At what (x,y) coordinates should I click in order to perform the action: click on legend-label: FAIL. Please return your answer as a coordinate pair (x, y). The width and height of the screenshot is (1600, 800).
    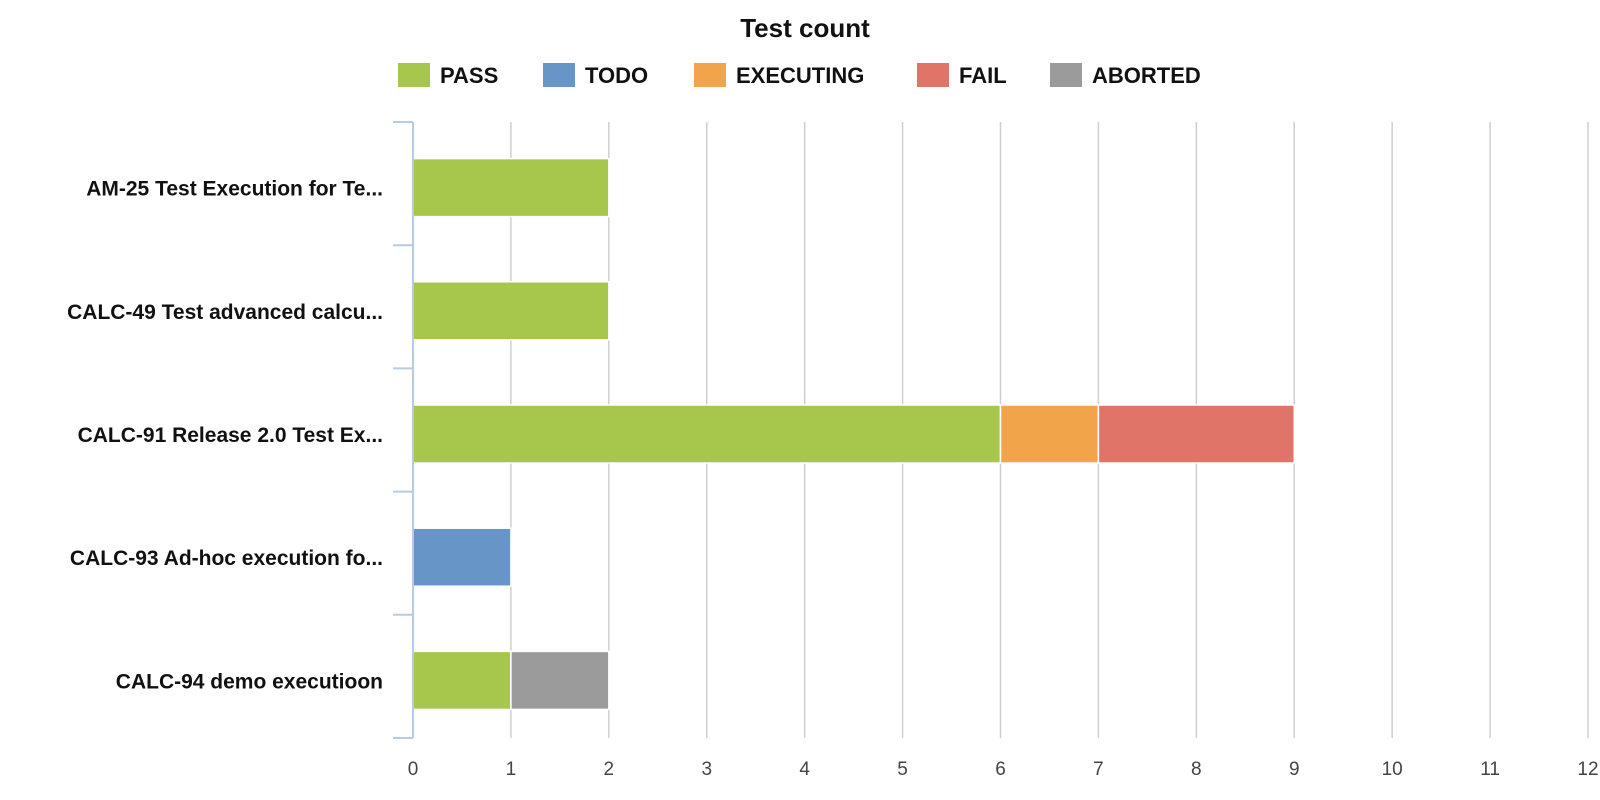
    Looking at the image, I should click on (983, 75).